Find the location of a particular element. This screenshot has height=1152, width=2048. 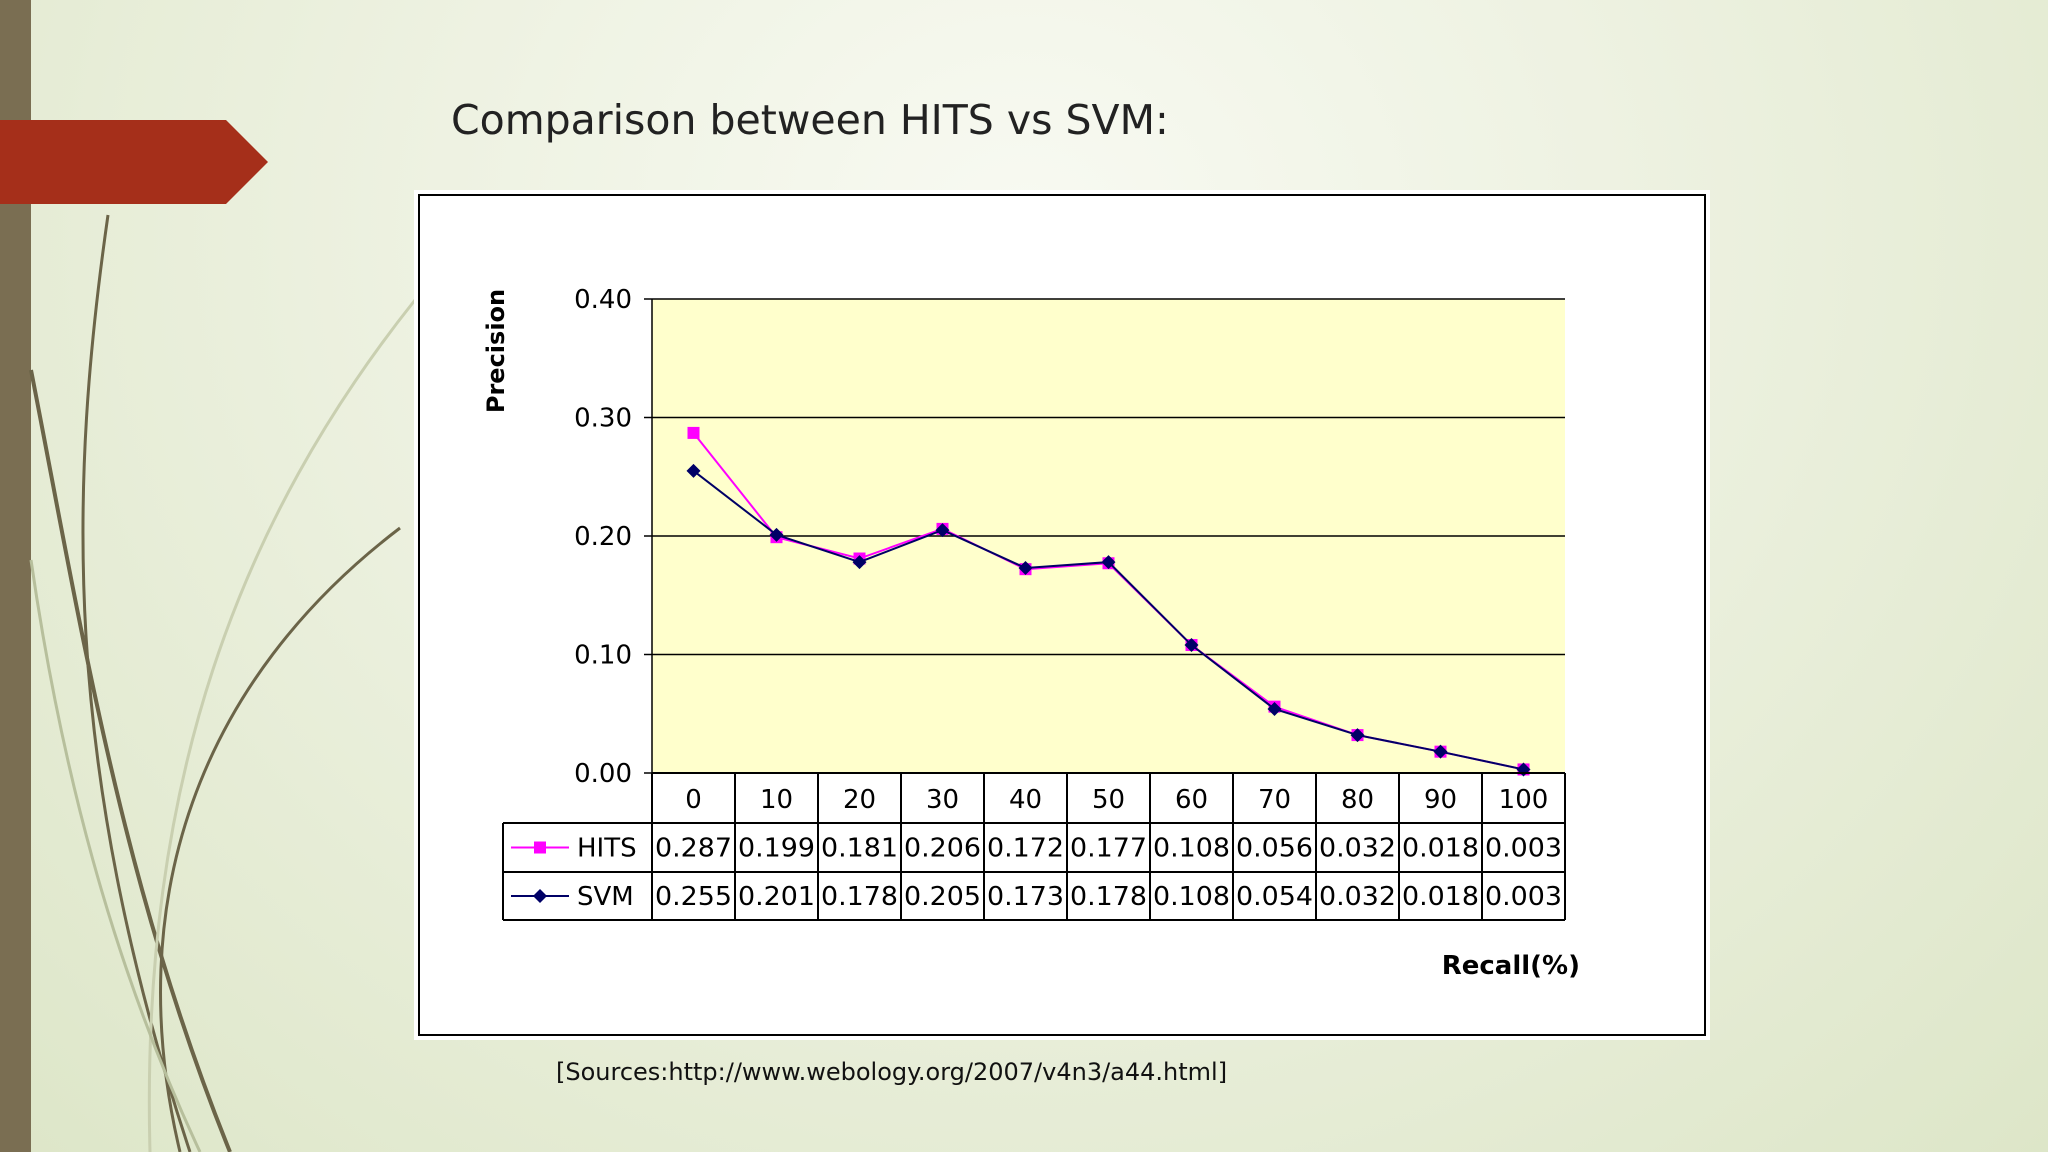

x-category-label: 90 is located at coordinates (1440, 800).